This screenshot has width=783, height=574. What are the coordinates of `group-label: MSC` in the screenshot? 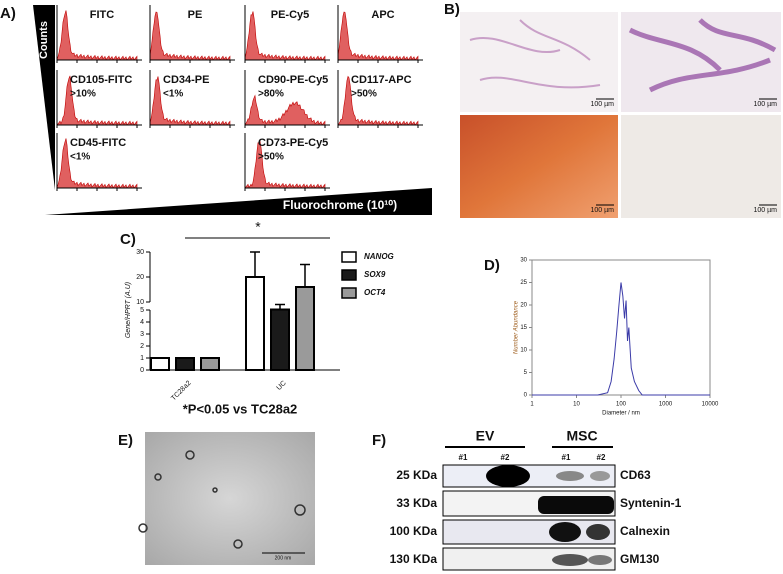 It's located at (581, 436).